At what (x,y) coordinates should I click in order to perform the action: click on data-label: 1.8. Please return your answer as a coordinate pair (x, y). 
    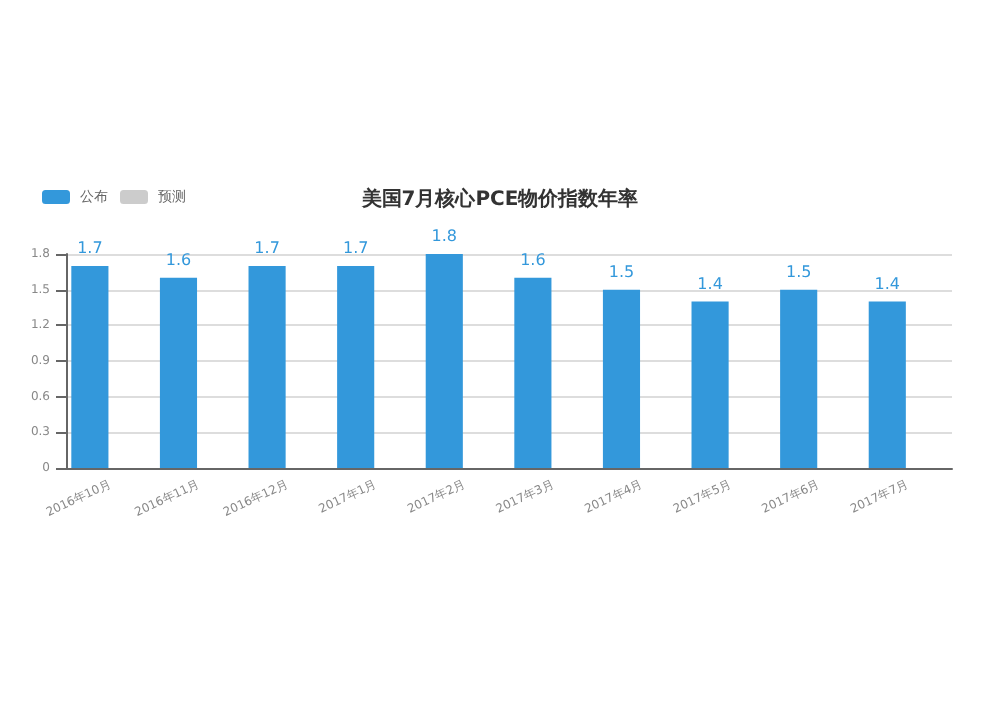
    Looking at the image, I should click on (444, 236).